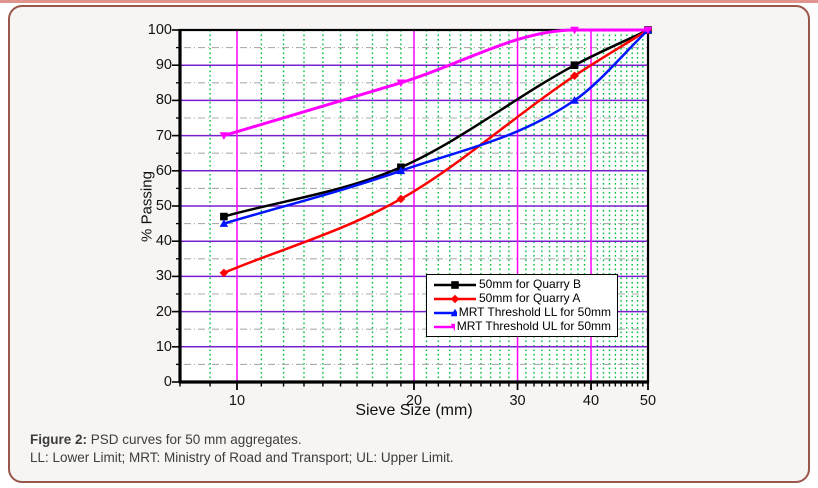 Image resolution: width=818 pixels, height=488 pixels. Describe the element at coordinates (163, 241) in the screenshot. I see `y-tick-label: 40` at that location.